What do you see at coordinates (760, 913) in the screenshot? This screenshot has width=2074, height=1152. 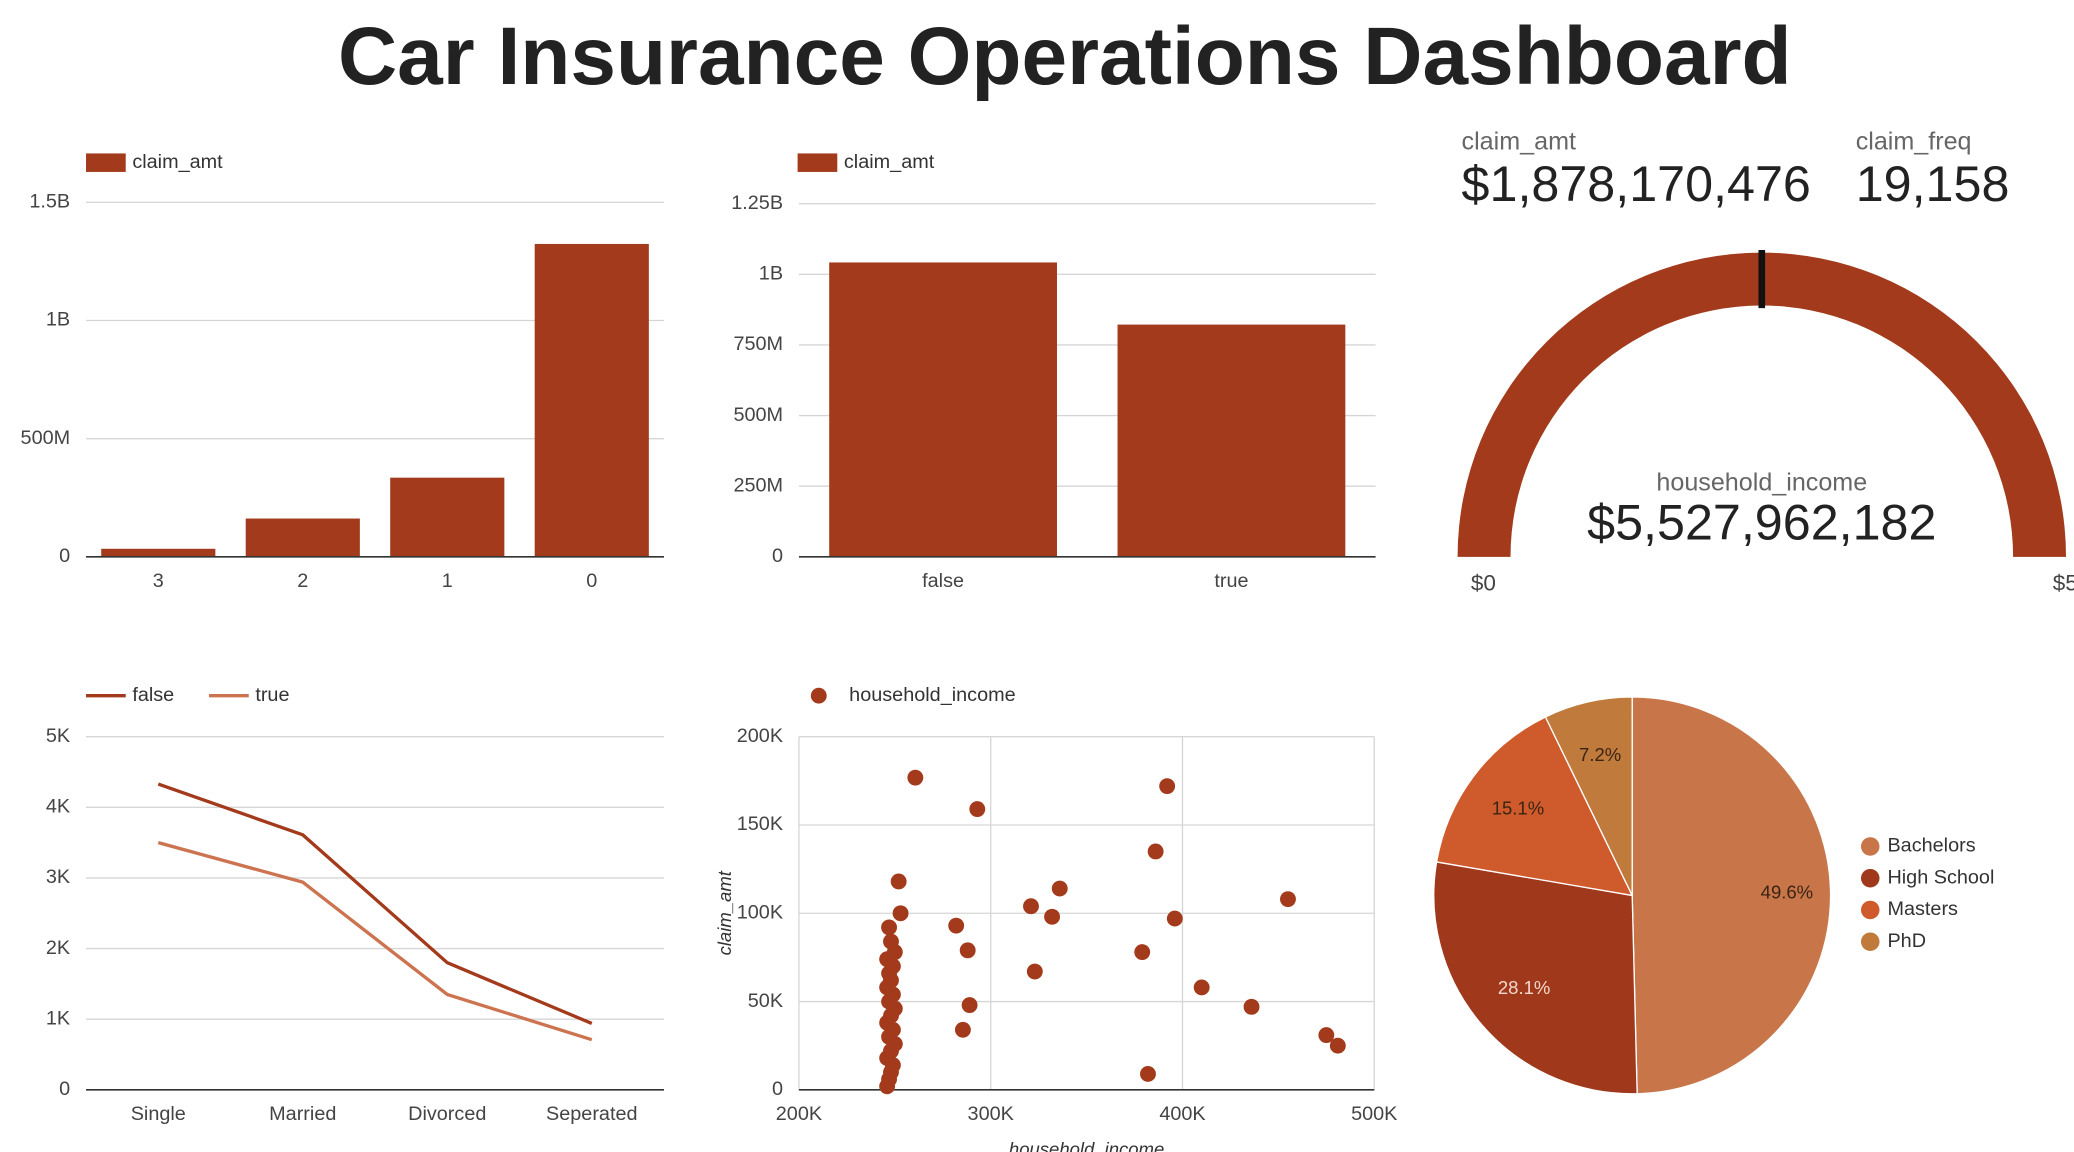 I see `y-tick-label: 100K` at bounding box center [760, 913].